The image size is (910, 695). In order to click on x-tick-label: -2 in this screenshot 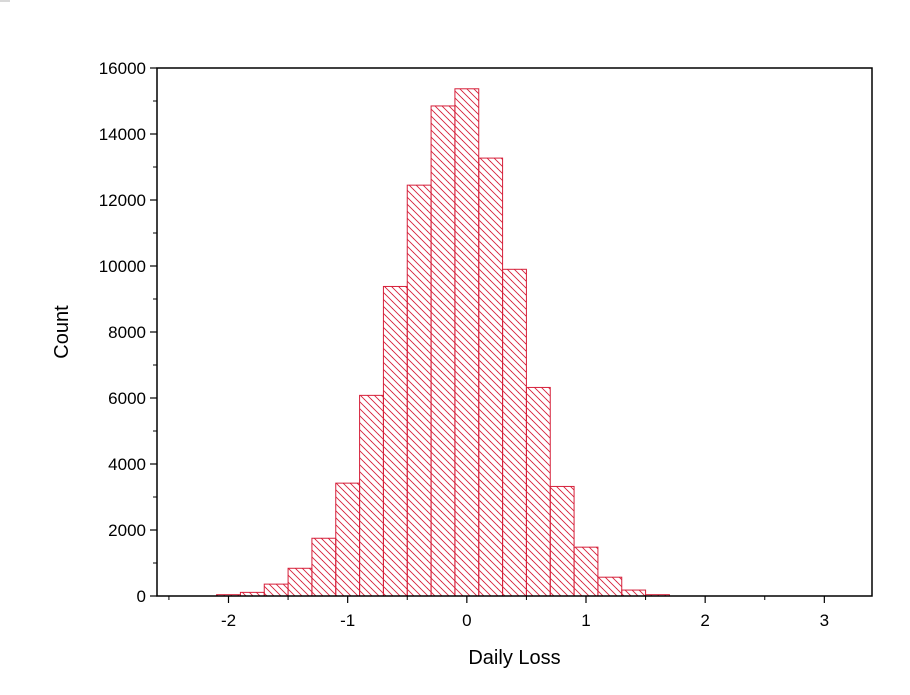, I will do `click(228, 620)`.